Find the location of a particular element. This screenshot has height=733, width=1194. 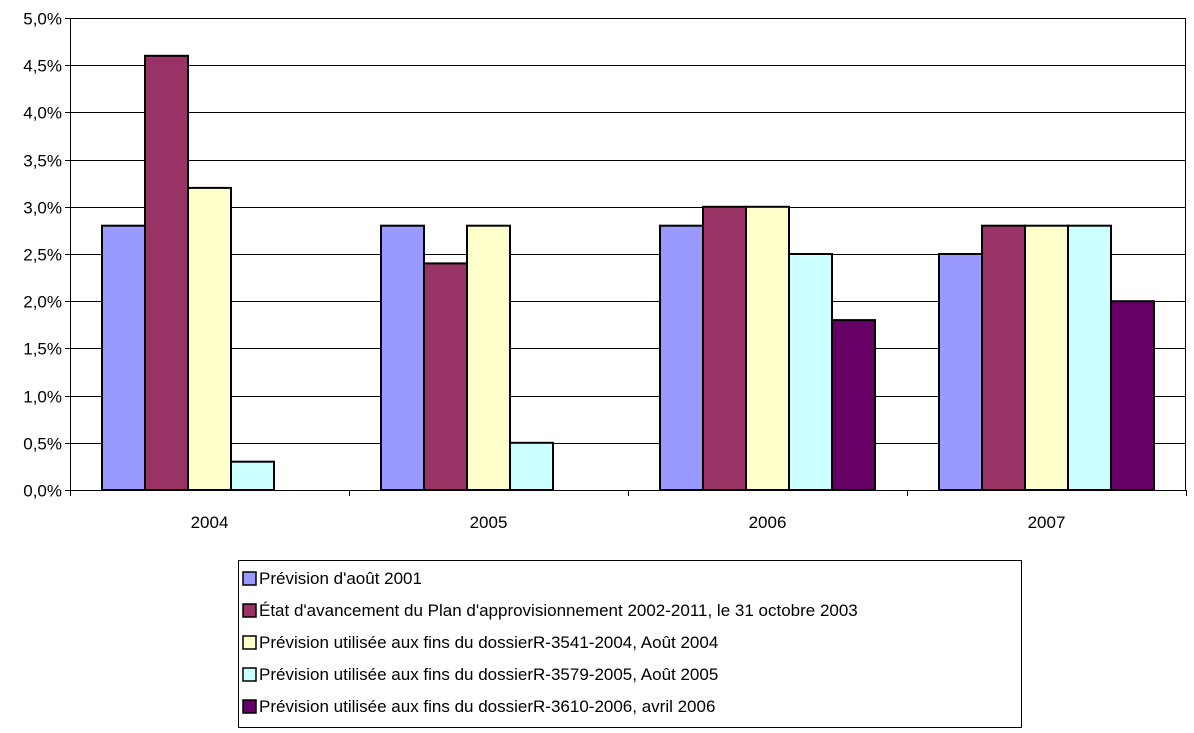

y-tick-label: 0,0% is located at coordinates (42, 491).